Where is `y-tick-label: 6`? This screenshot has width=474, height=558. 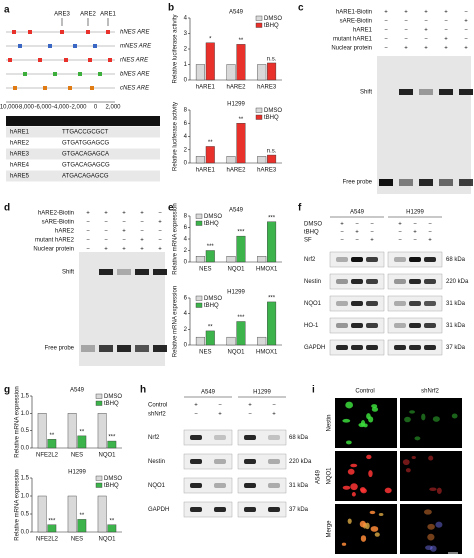 y-tick-label: 6 is located at coordinates (186, 124).